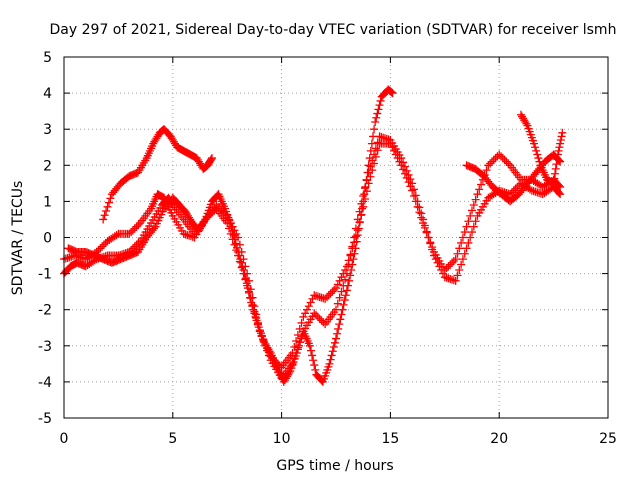 Image resolution: width=640 pixels, height=480 pixels. I want to click on x-tick-label: 15, so click(390, 439).